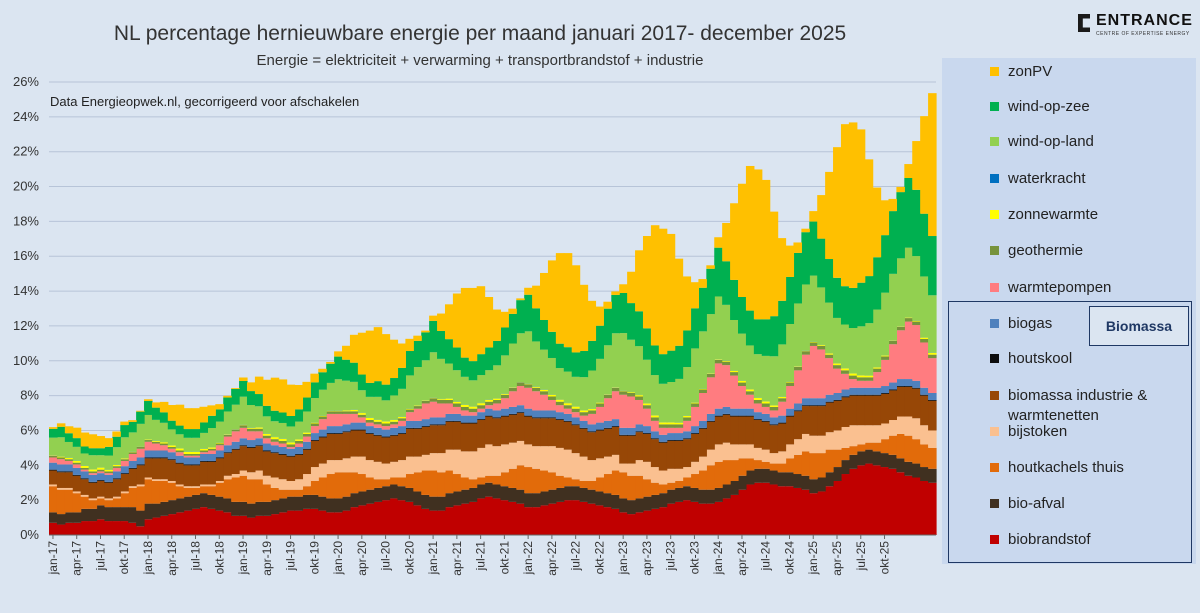  I want to click on legend-label: zonPV, so click(1030, 71).